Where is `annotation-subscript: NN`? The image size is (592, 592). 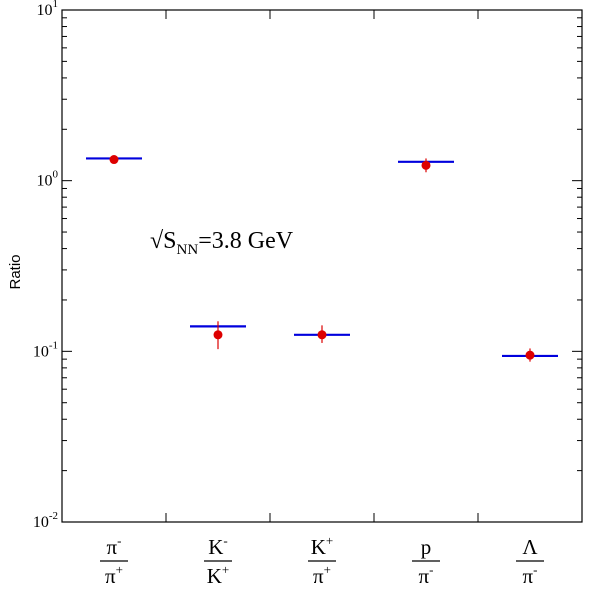
annotation-subscript: NN is located at coordinates (188, 250).